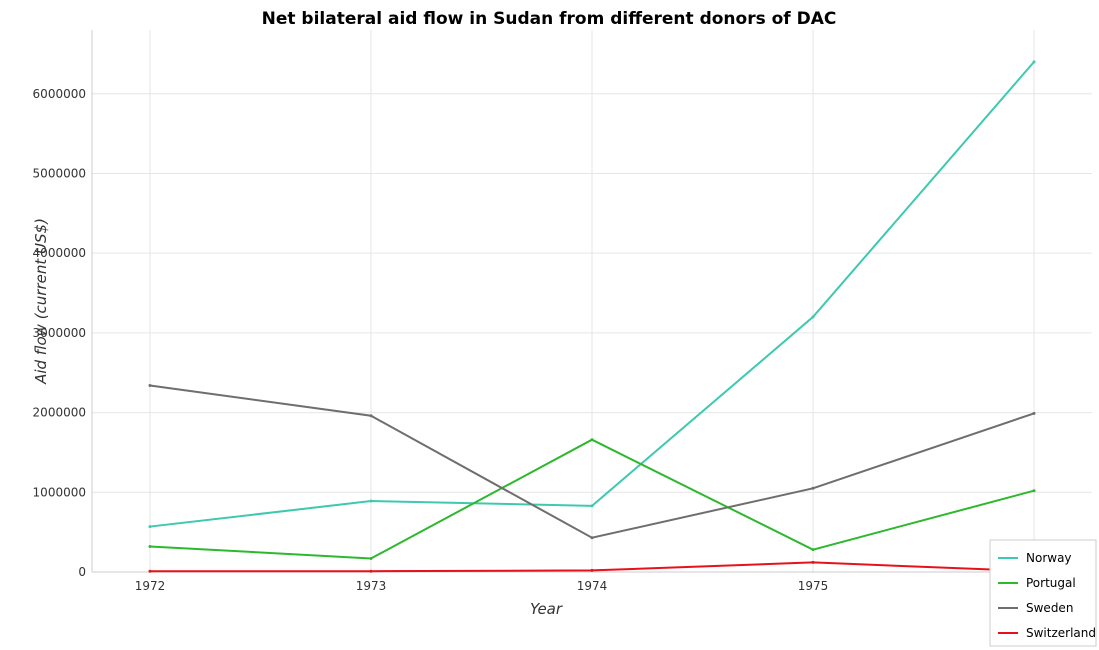 Image resolution: width=1099 pixels, height=650 pixels. I want to click on y-tick-label: 0, so click(82, 572).